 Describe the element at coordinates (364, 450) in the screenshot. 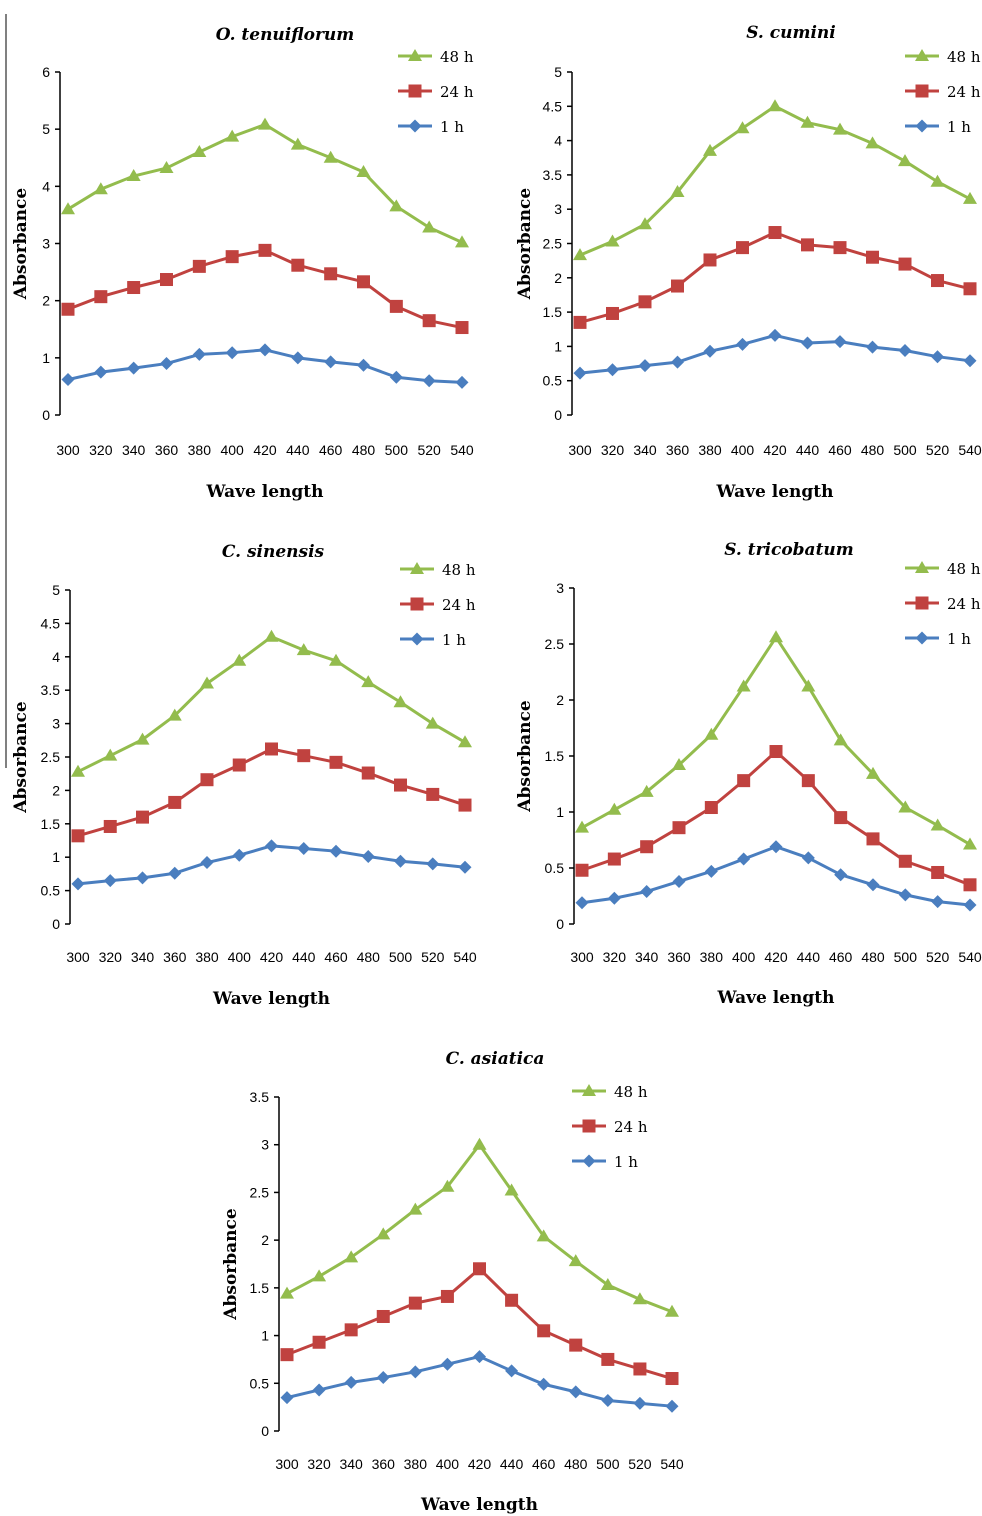

I see `x-tick-label: 480` at that location.